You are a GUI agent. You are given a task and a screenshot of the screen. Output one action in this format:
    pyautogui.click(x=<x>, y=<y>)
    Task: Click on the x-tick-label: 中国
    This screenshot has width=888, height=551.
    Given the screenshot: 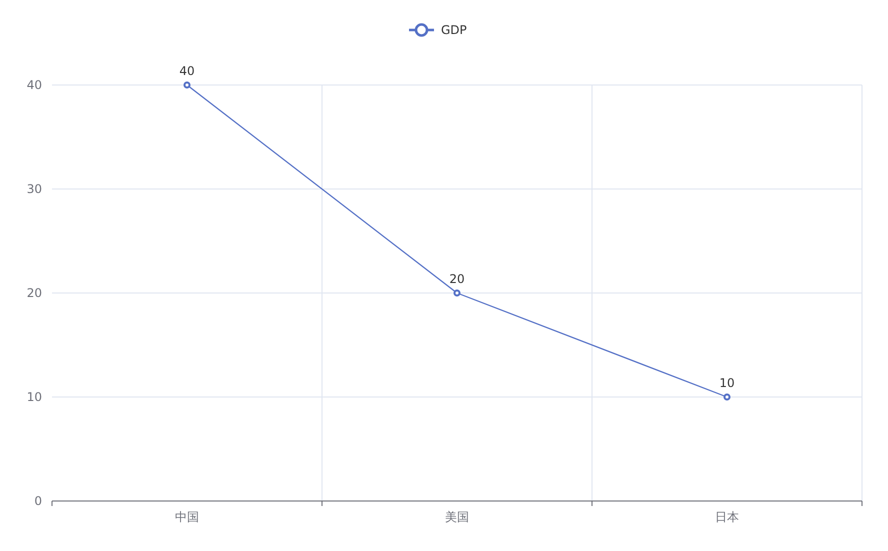 What is the action you would take?
    pyautogui.click(x=187, y=517)
    